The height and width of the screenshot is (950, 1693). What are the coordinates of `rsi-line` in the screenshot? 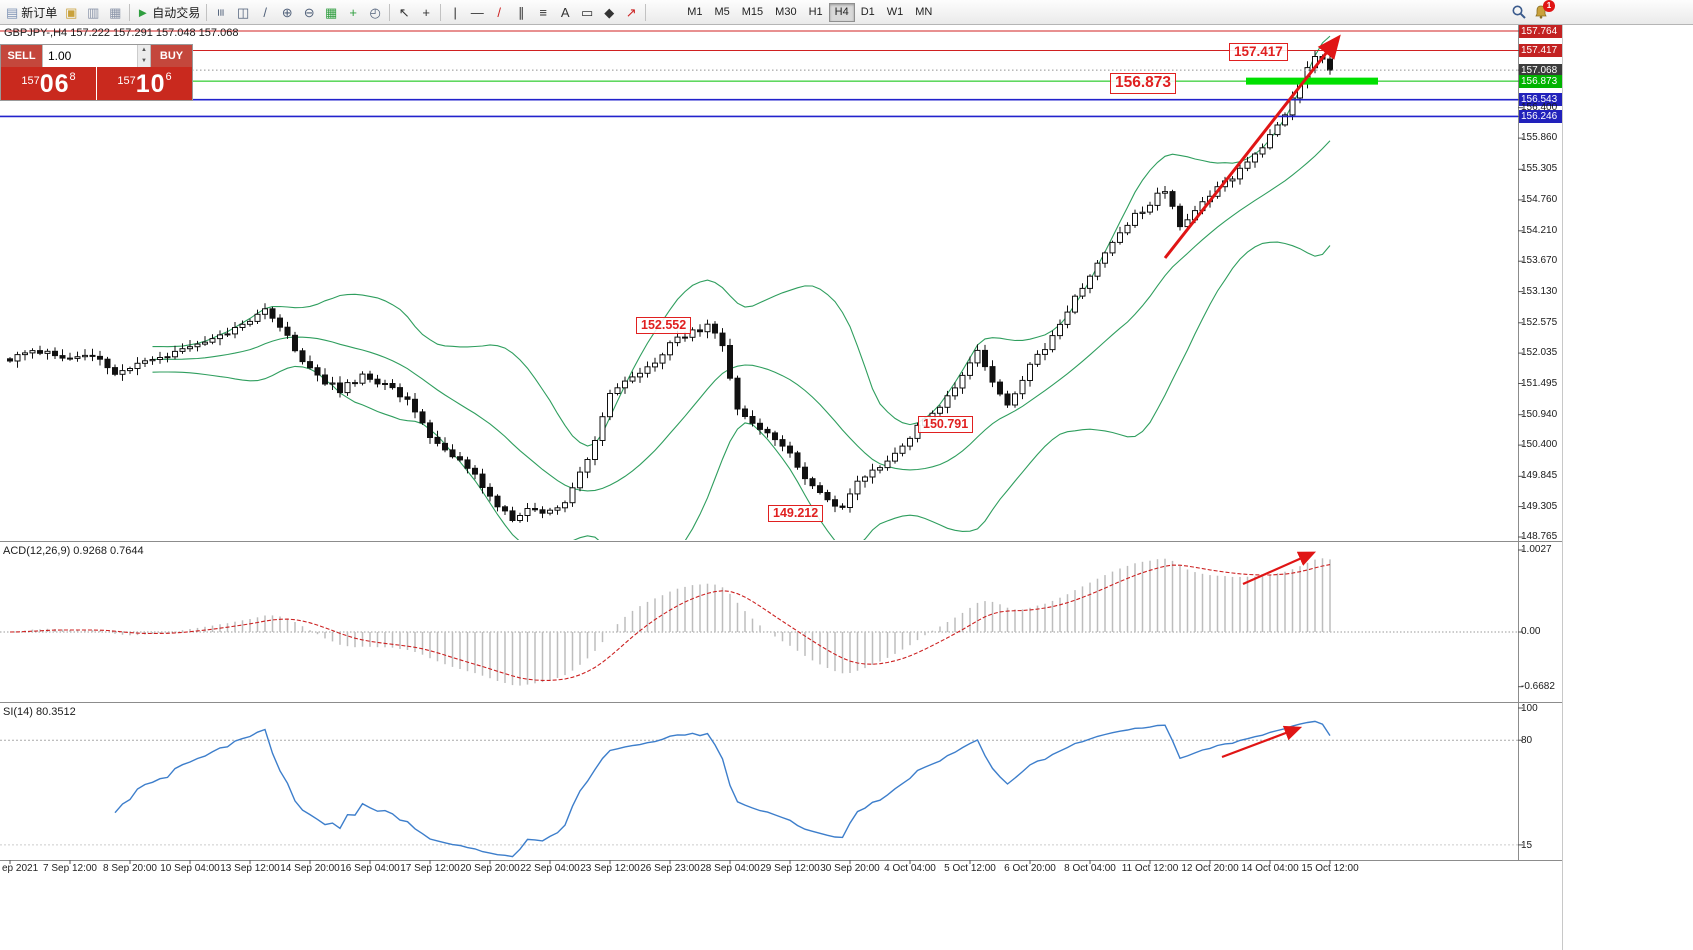 It's located at (722, 789).